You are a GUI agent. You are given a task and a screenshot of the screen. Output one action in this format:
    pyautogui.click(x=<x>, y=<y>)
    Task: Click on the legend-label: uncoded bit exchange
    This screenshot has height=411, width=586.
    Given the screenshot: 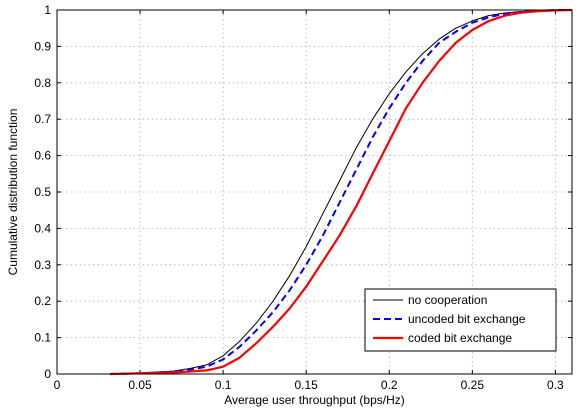 What is the action you would take?
    pyautogui.click(x=467, y=319)
    